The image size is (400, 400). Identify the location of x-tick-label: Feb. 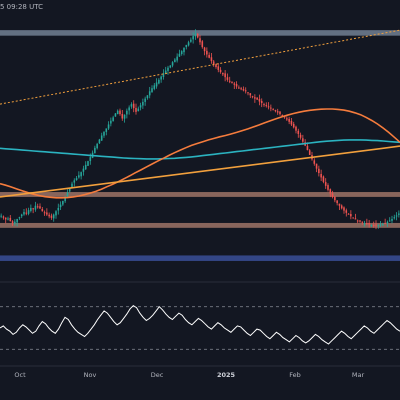
(295, 375).